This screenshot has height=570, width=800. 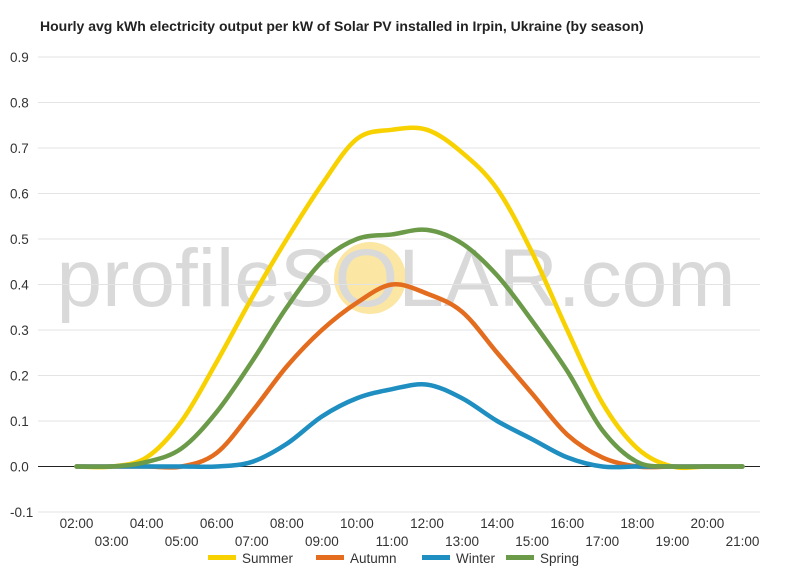 What do you see at coordinates (322, 541) in the screenshot?
I see `x-tick-label: 09:00` at bounding box center [322, 541].